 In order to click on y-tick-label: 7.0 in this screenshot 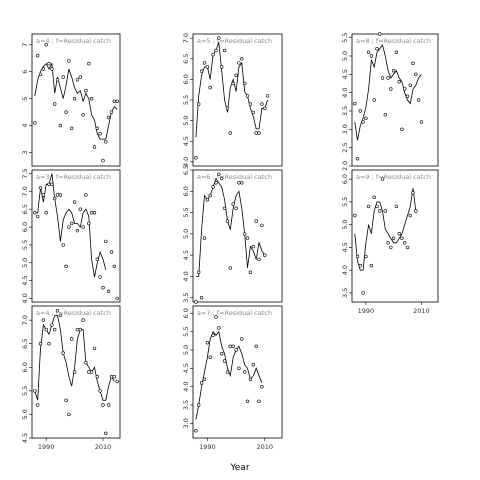, I will do `click(25, 191)`.